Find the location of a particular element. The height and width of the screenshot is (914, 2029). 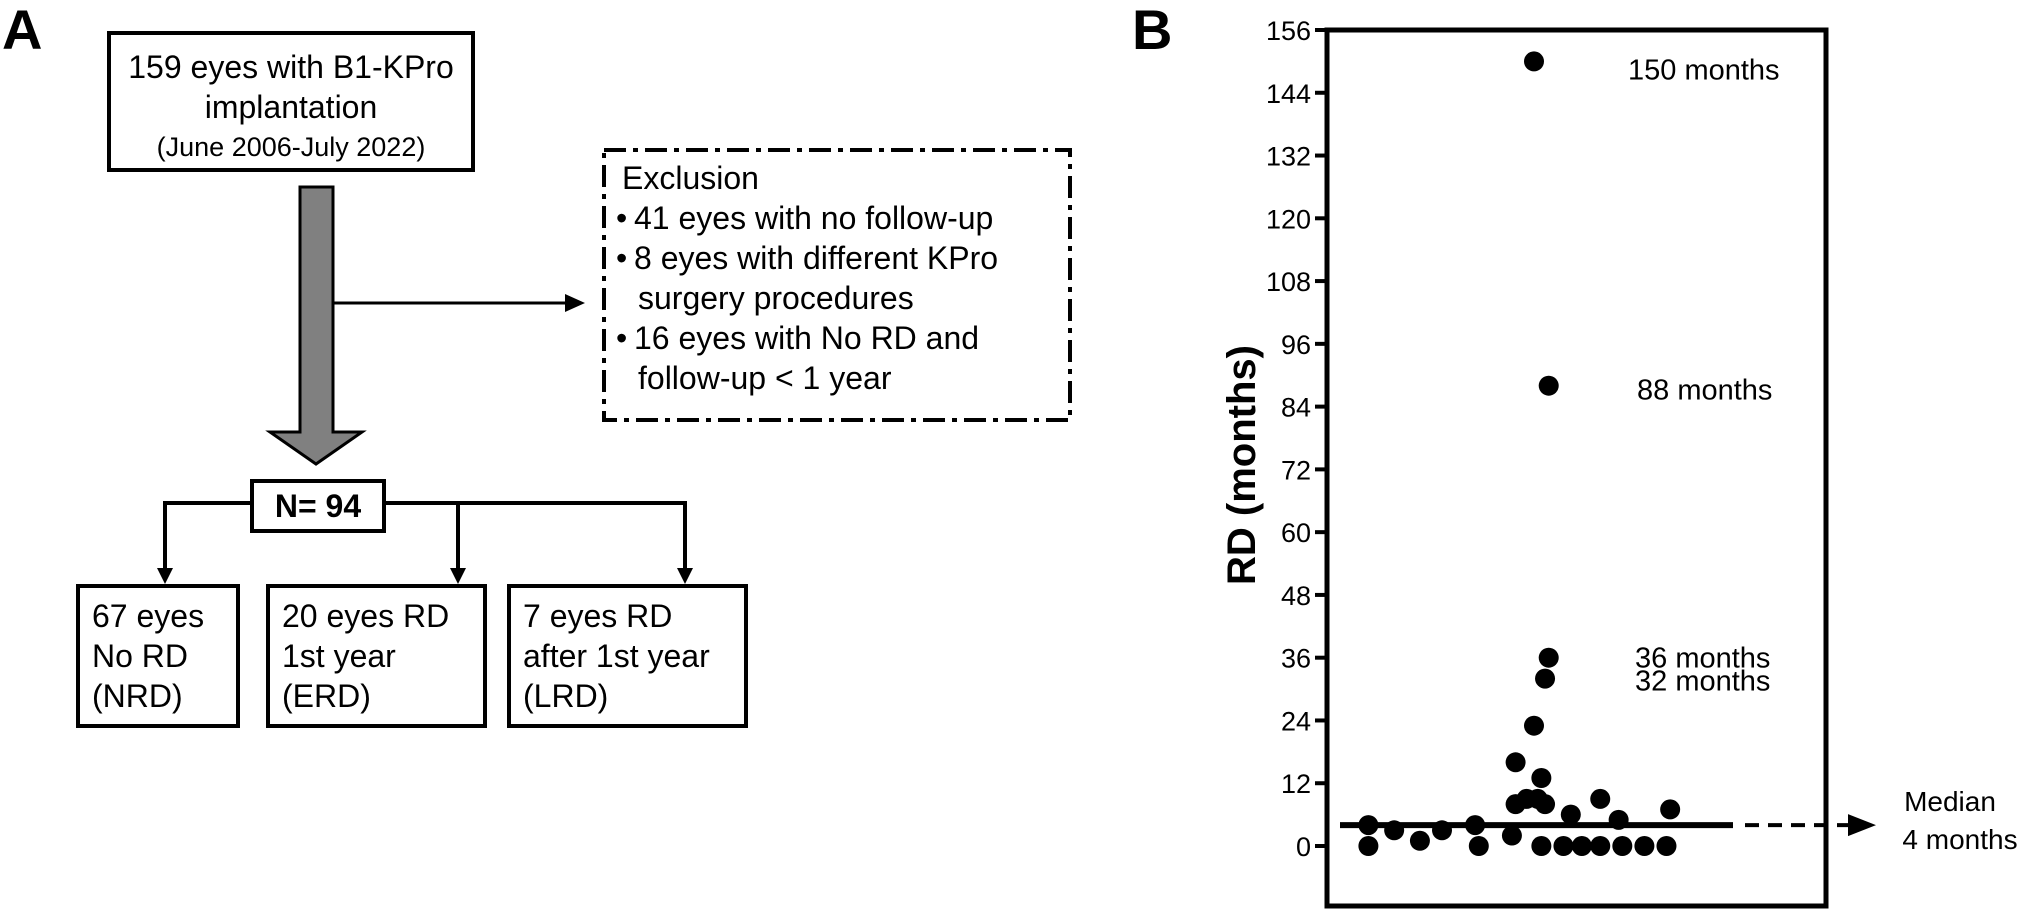

exclusion-item-3-cont: follow-up < 1 year is located at coordinates (765, 378).